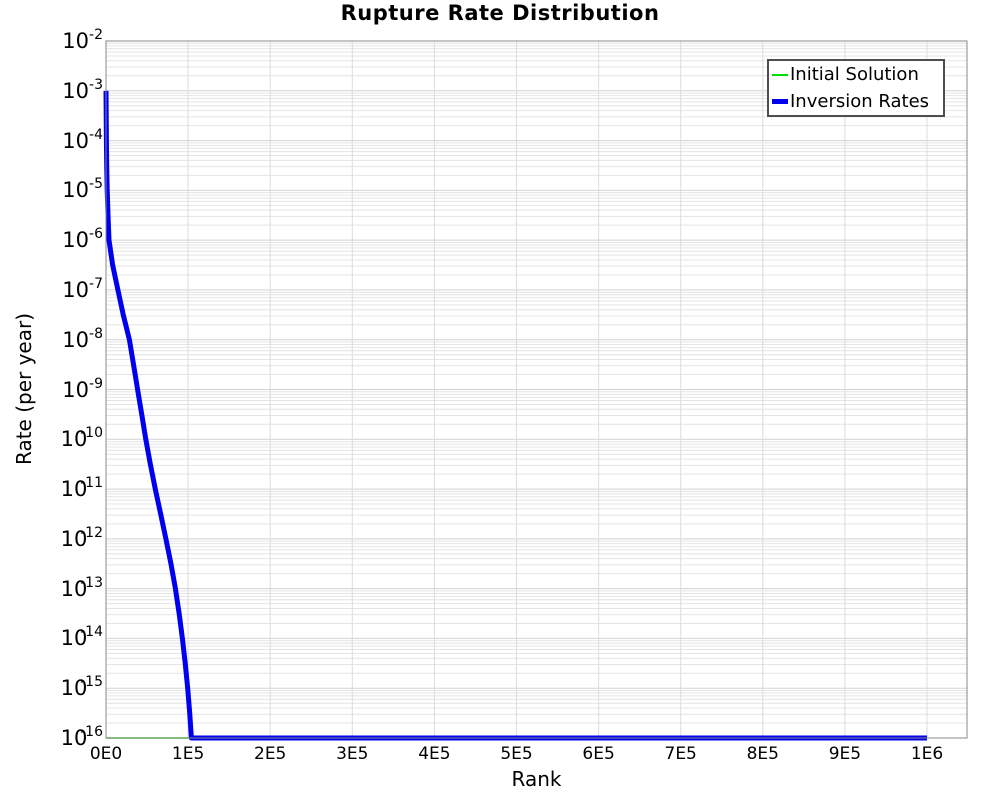 The height and width of the screenshot is (800, 1000). What do you see at coordinates (81, 438) in the screenshot?
I see `y-tick-label: 10⁻¹⁰` at bounding box center [81, 438].